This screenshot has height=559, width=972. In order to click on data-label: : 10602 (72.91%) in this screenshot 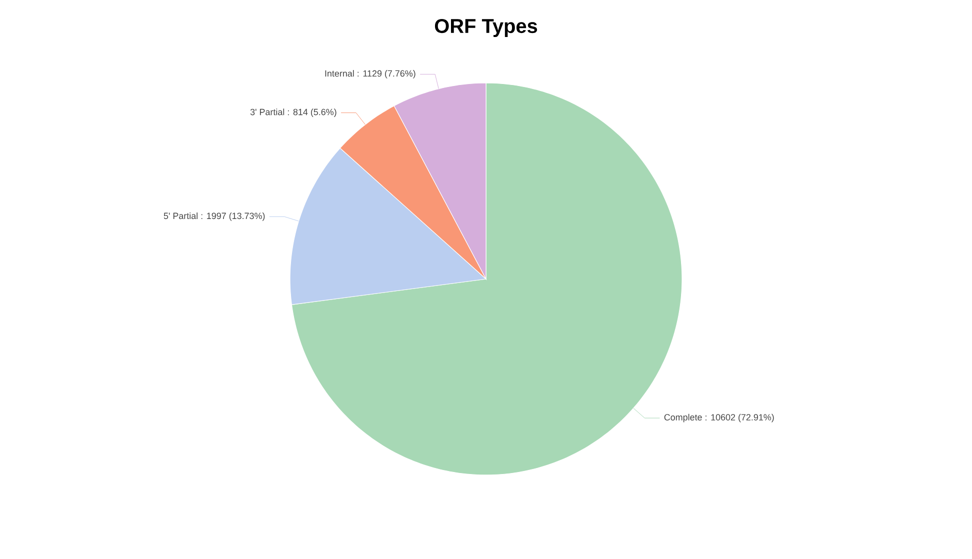, I will do `click(740, 418)`.